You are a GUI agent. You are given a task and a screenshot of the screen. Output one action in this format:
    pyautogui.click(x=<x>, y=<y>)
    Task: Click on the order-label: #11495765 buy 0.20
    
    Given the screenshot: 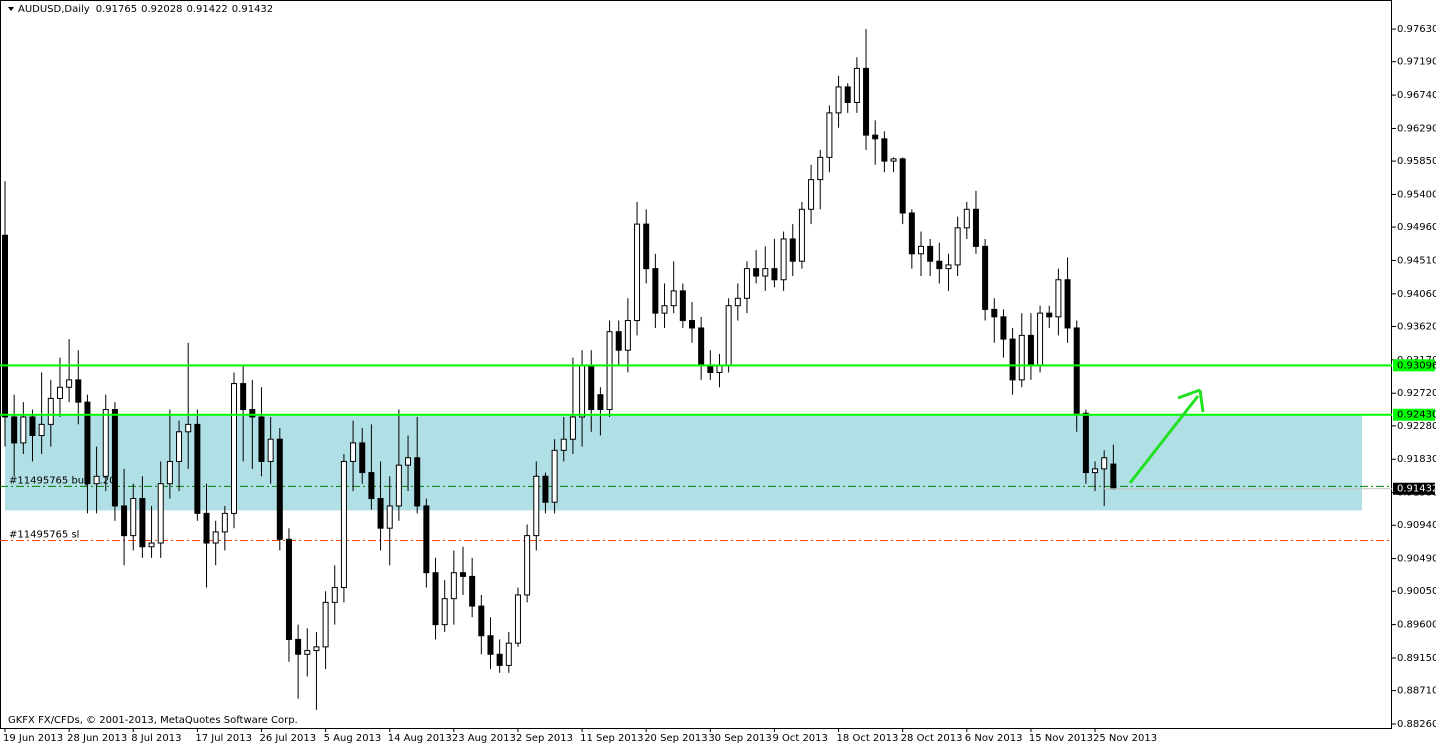 What is the action you would take?
    pyautogui.click(x=62, y=480)
    